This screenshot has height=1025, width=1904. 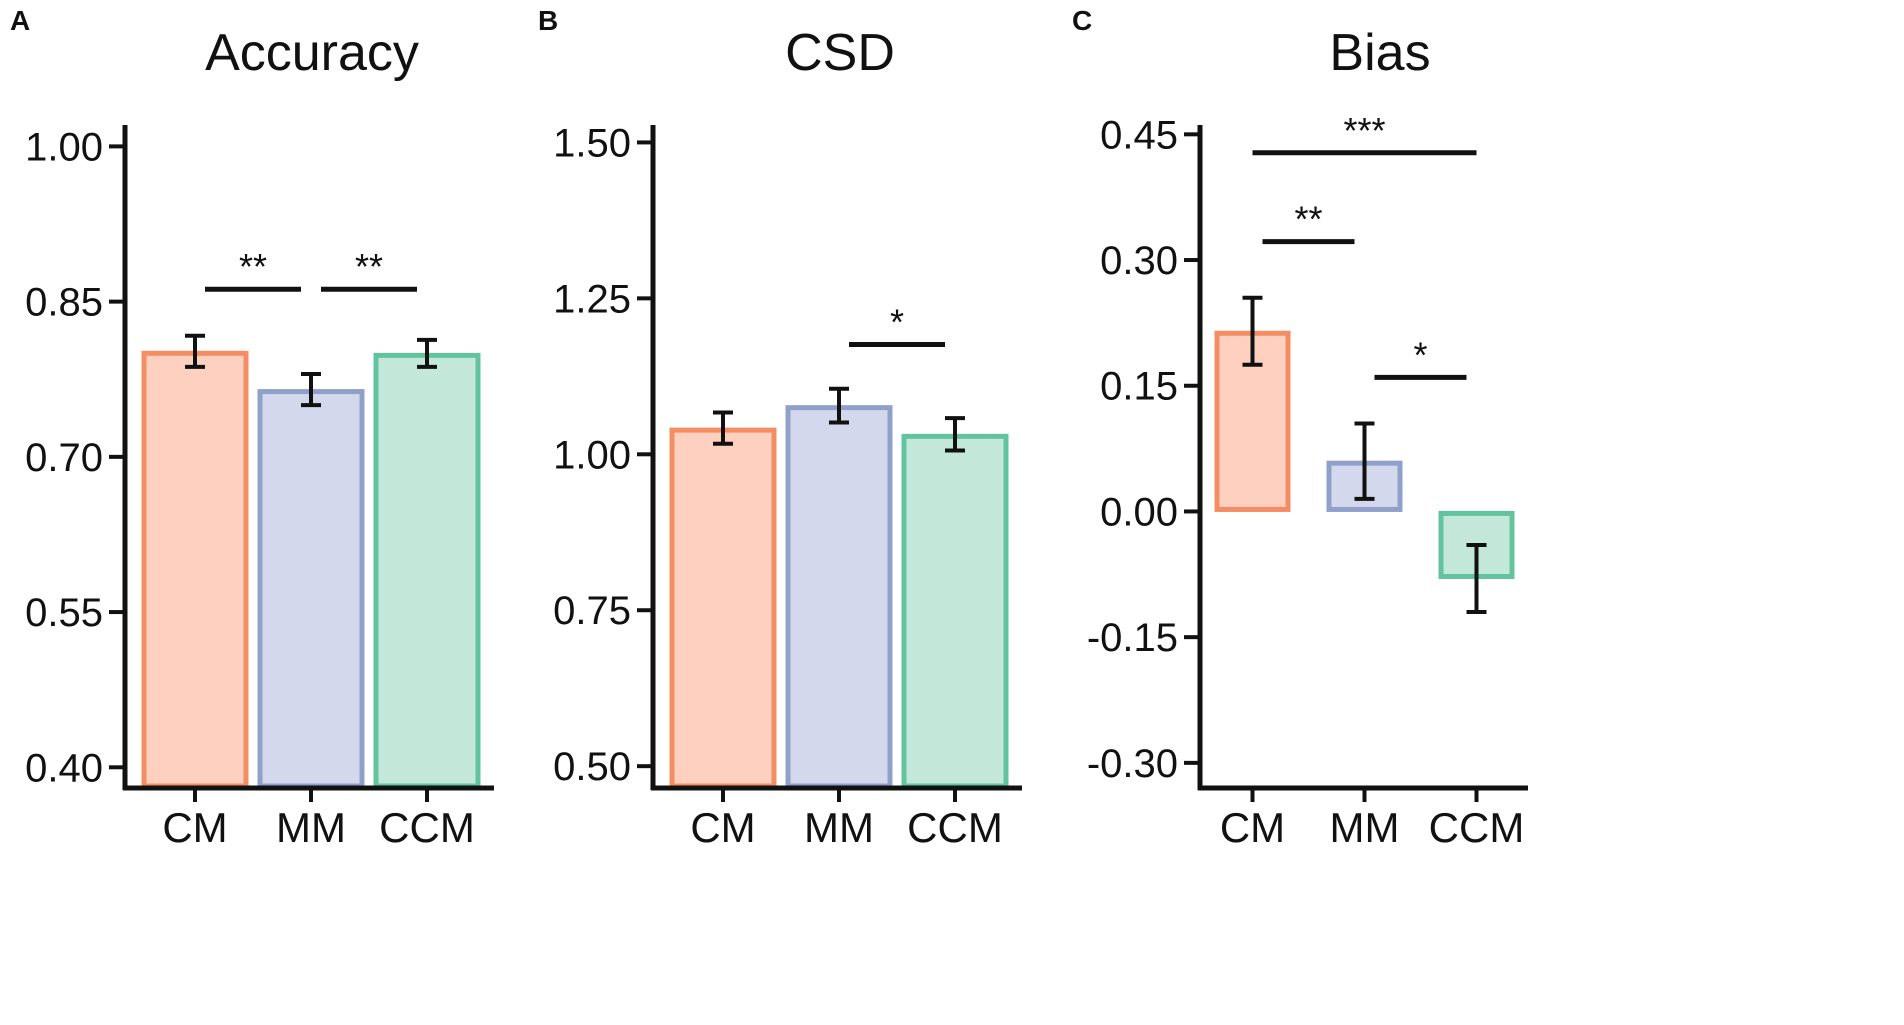 I want to click on y-tick-label: 0.30, so click(x=1139, y=261).